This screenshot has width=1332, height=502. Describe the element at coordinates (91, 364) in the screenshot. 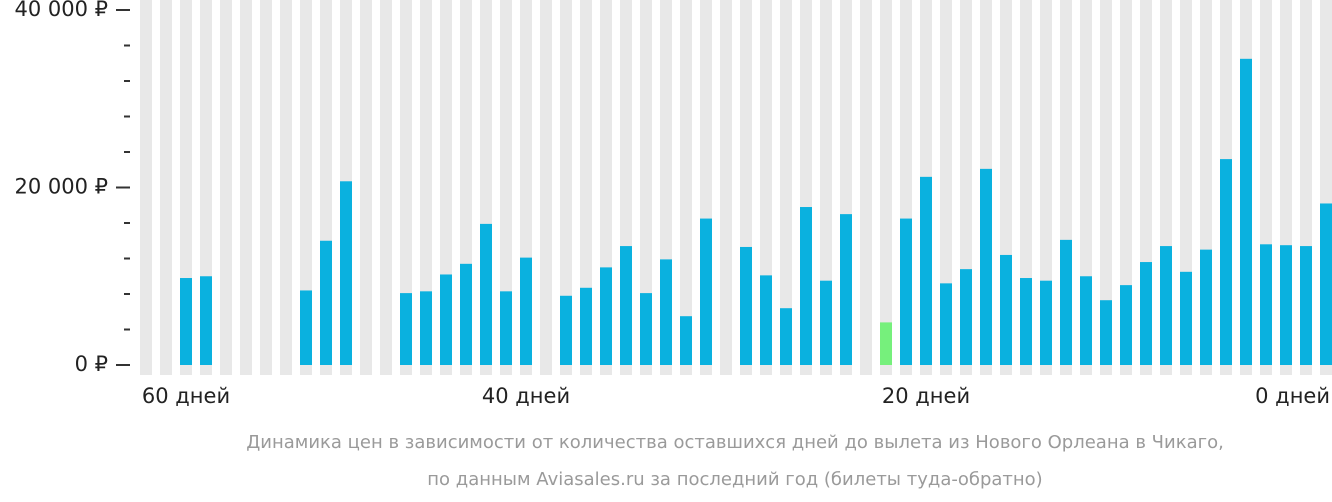

I see `y-tick-label: 0 ₽` at that location.